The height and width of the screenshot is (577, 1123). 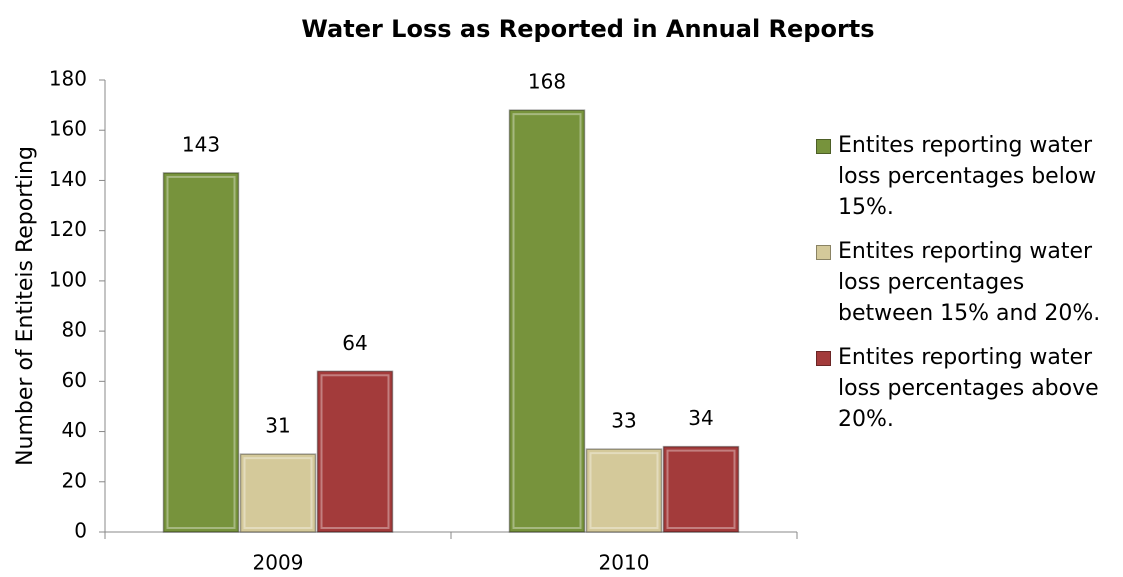 What do you see at coordinates (547, 82) in the screenshot?
I see `data-label: 168` at bounding box center [547, 82].